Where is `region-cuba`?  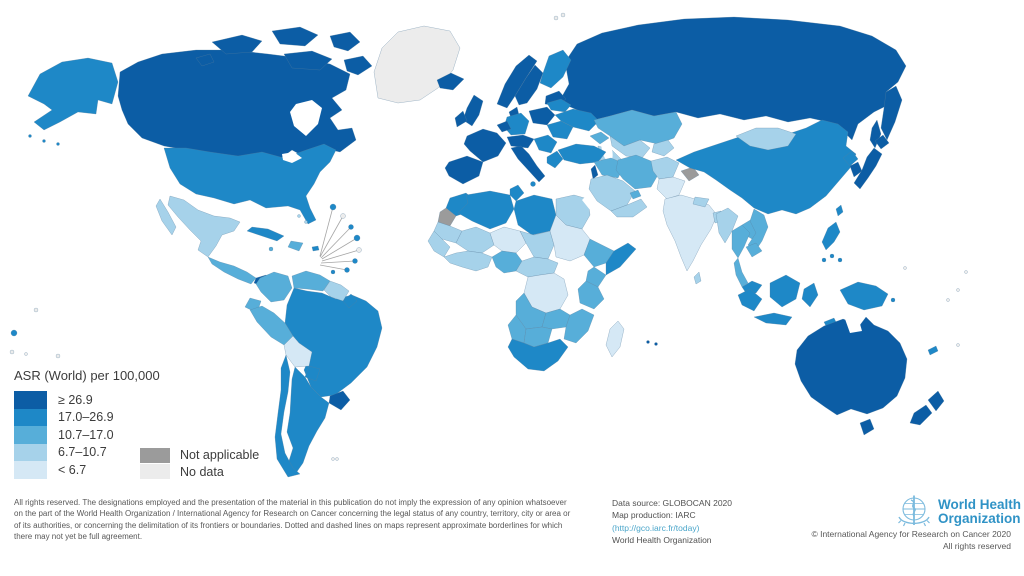 region-cuba is located at coordinates (265, 234).